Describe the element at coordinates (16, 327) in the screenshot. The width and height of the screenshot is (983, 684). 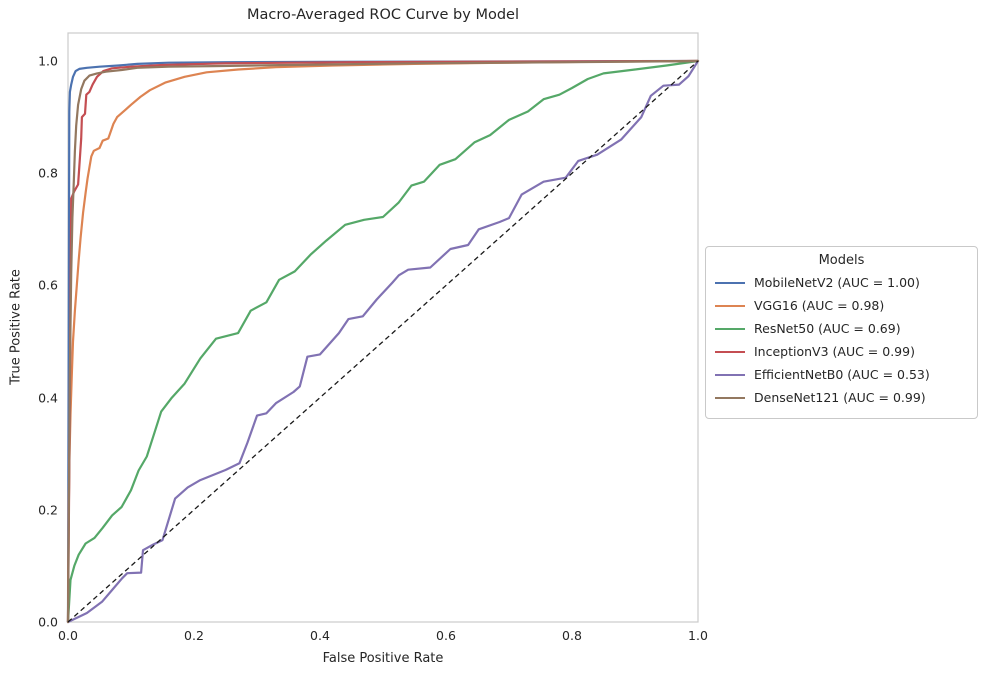
I see `y-axis-label: True Positive Rate` at that location.